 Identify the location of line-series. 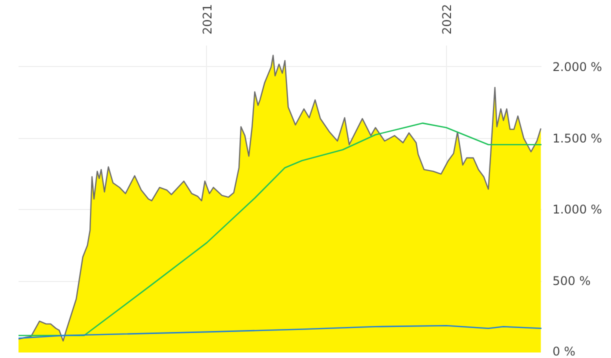
(280, 332).